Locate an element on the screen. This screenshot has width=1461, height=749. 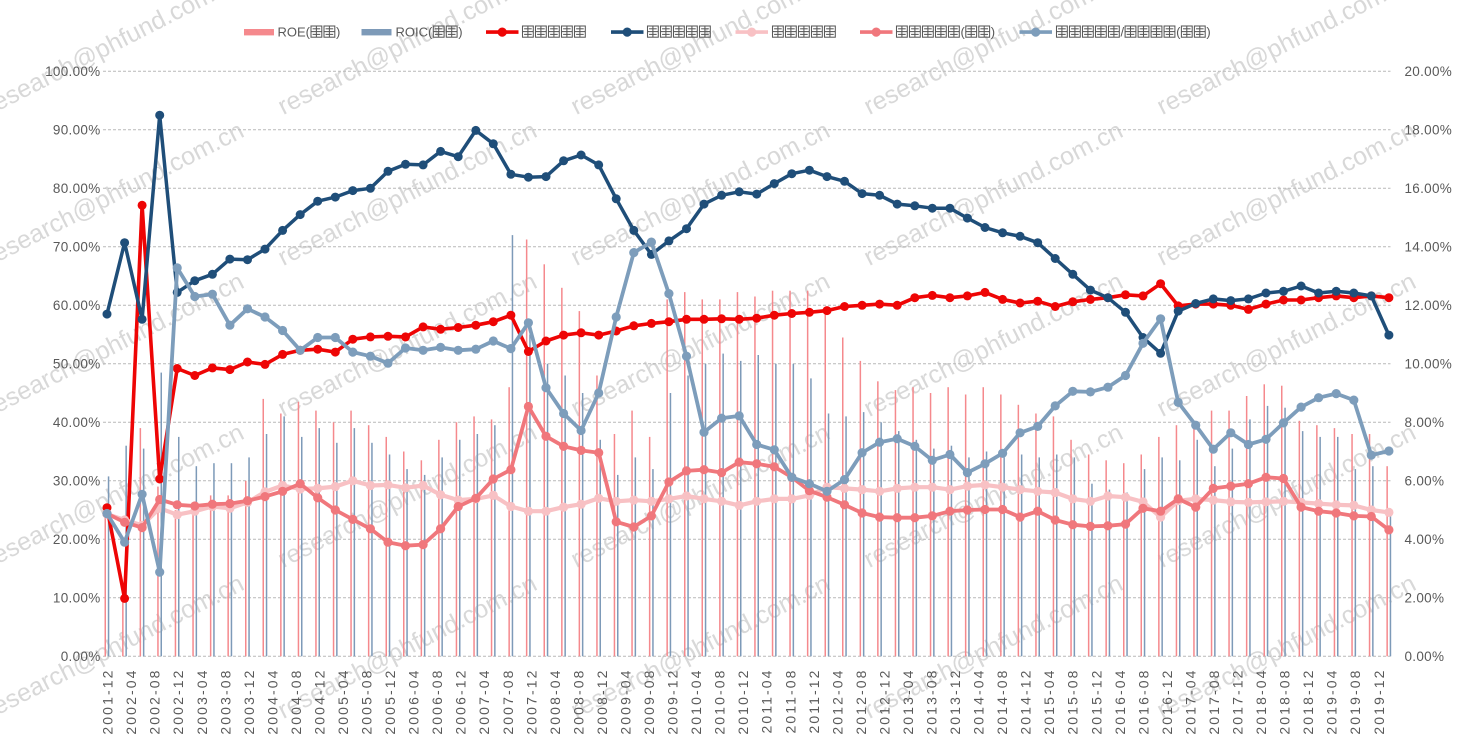
svg-text: 2015-04 is located at coordinates (1049, 702).